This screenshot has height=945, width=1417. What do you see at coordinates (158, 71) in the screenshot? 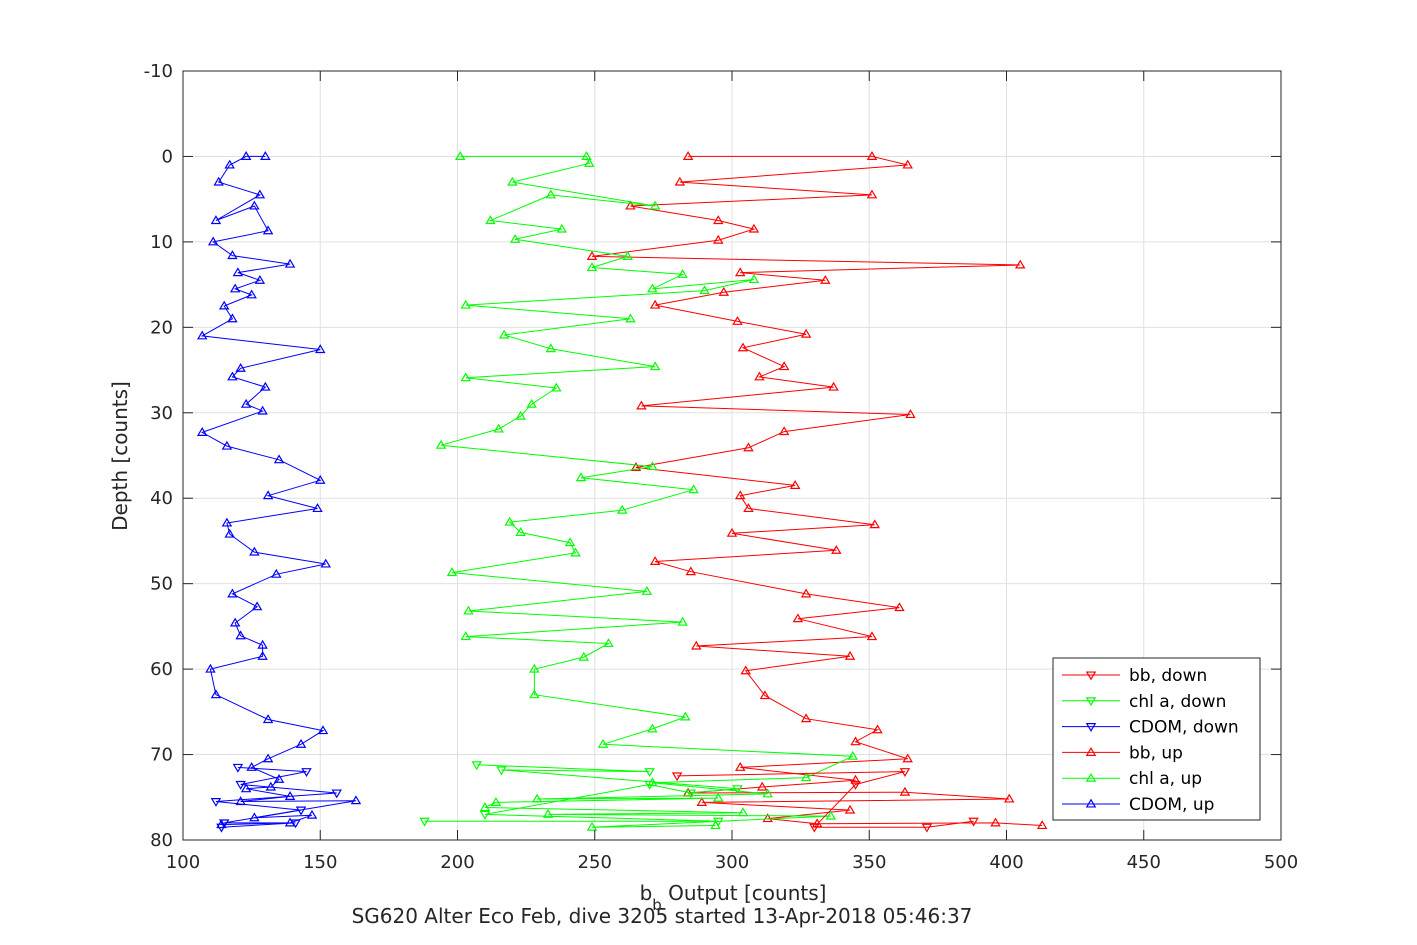
I see `y-tick-label: -10` at bounding box center [158, 71].